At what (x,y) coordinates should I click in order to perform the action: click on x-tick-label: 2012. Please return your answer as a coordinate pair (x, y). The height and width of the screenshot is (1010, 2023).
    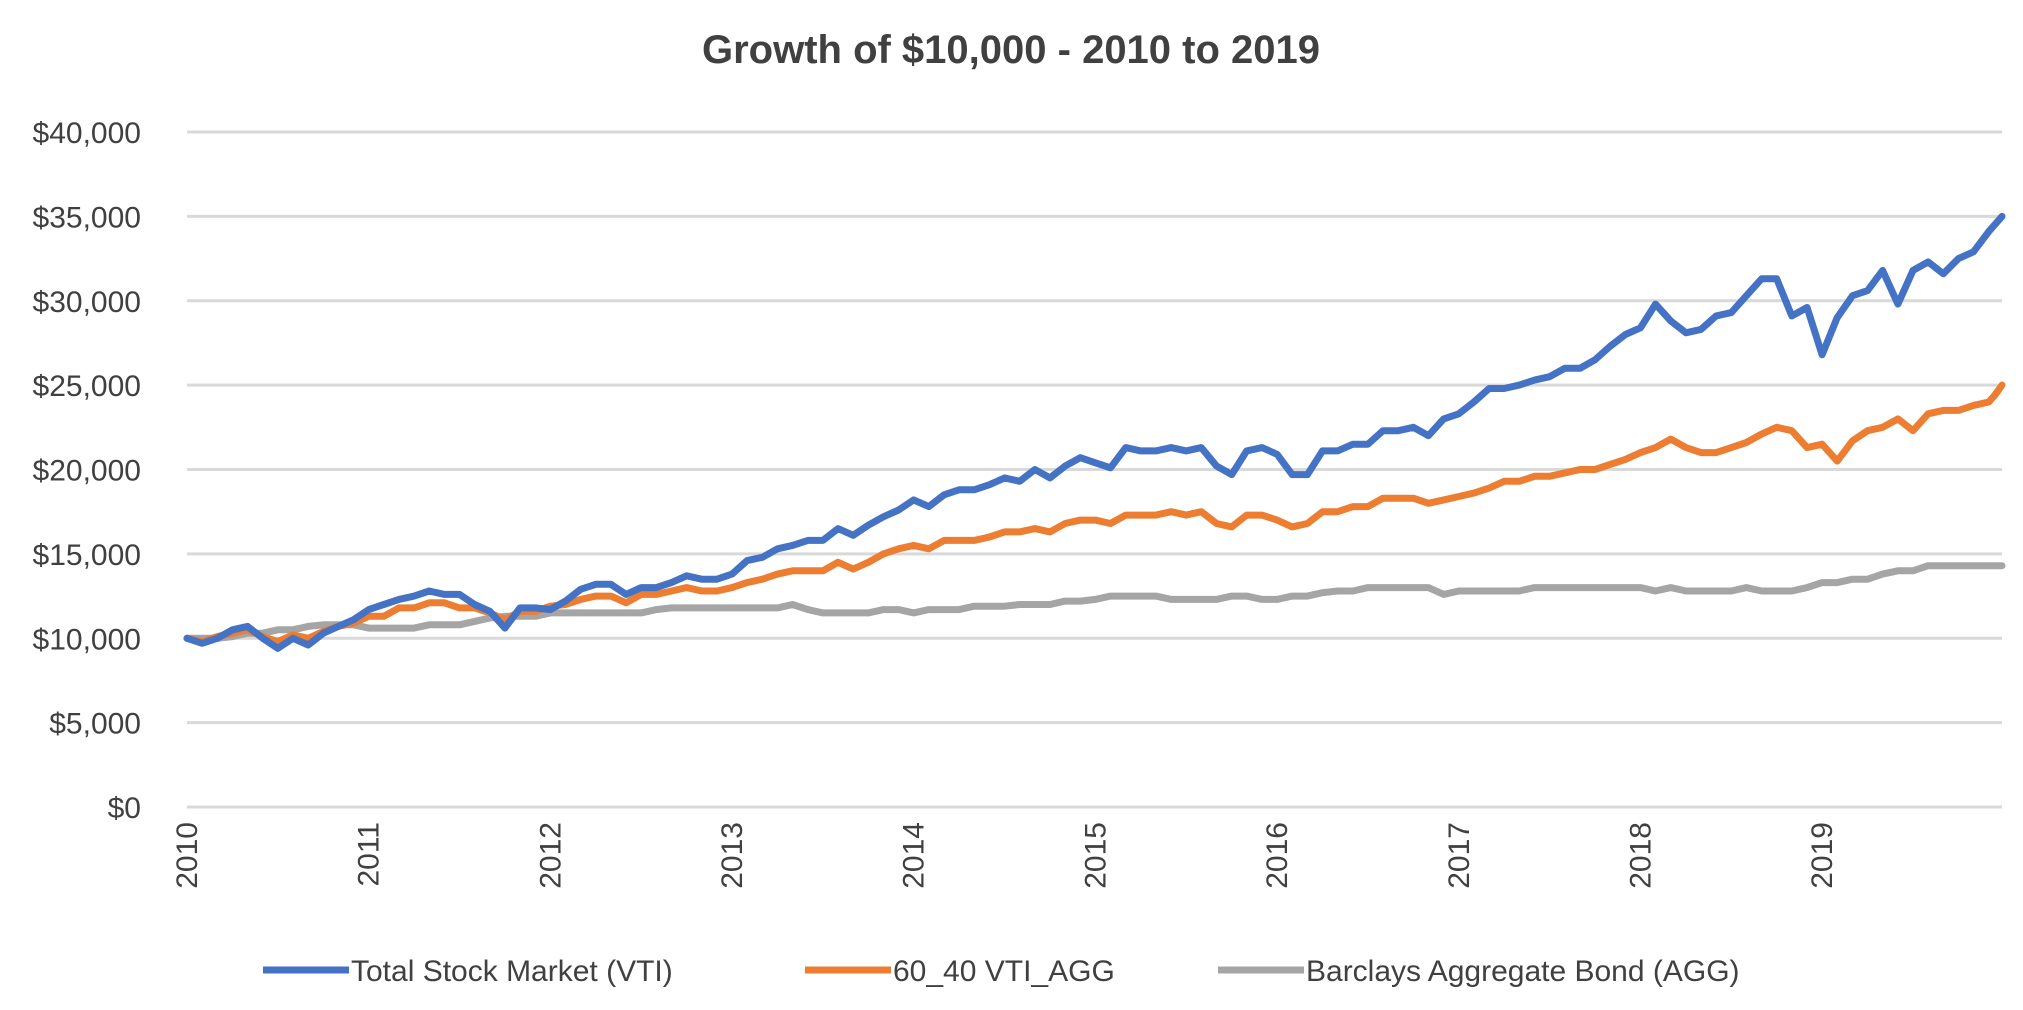
    Looking at the image, I should click on (550, 855).